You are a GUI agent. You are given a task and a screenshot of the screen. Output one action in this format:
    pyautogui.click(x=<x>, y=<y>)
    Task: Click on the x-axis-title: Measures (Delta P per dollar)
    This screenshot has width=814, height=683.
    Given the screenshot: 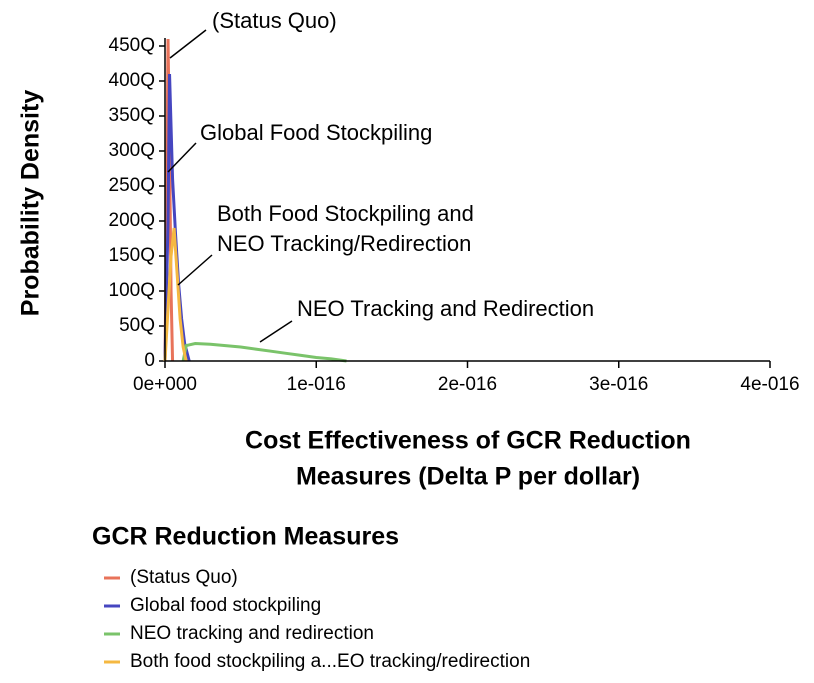 What is the action you would take?
    pyautogui.click(x=468, y=477)
    